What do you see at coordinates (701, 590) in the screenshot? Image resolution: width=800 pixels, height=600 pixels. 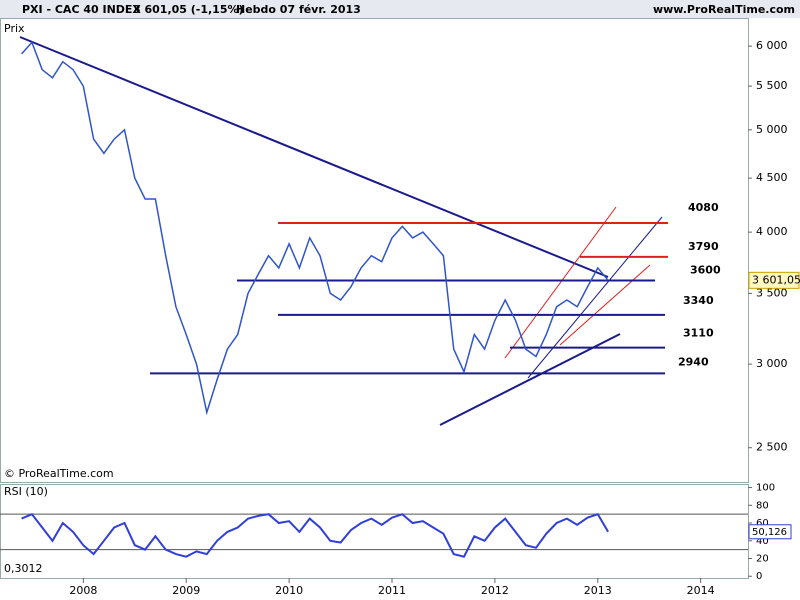 I see `x-tick-label: 2014` at bounding box center [701, 590].